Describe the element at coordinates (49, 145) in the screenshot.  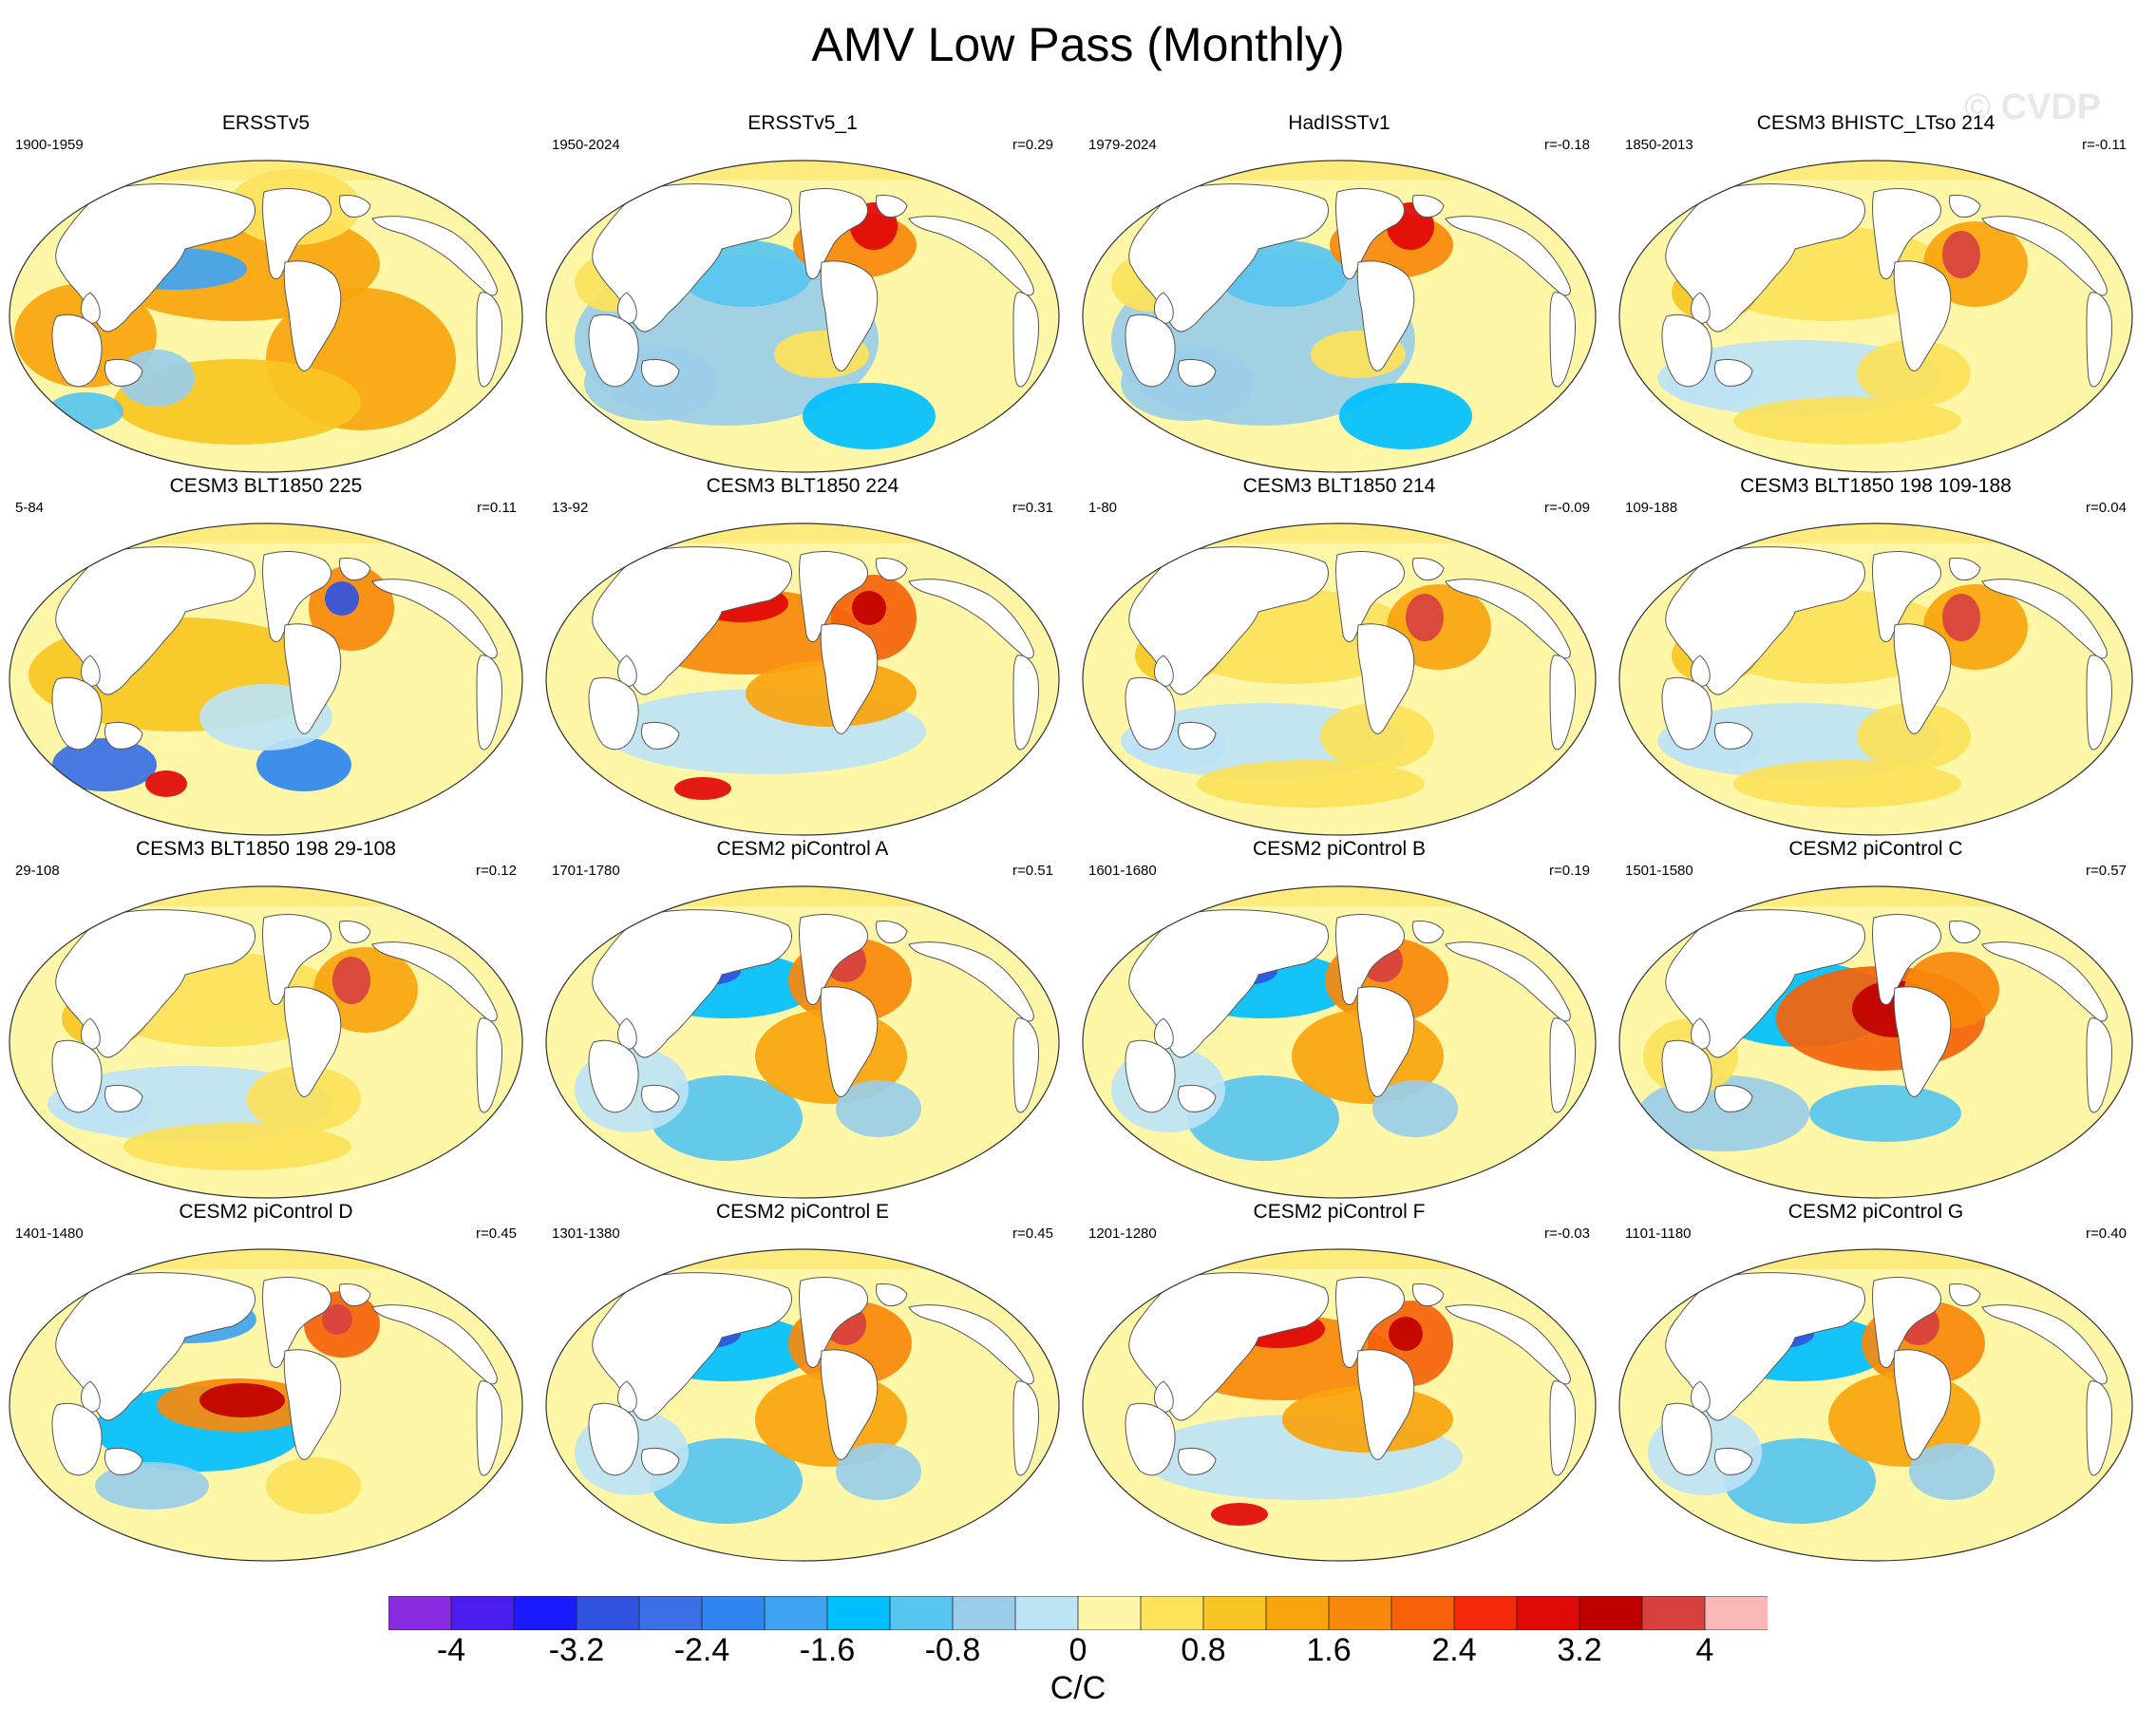
I see `panel-years: 1900-1959` at that location.